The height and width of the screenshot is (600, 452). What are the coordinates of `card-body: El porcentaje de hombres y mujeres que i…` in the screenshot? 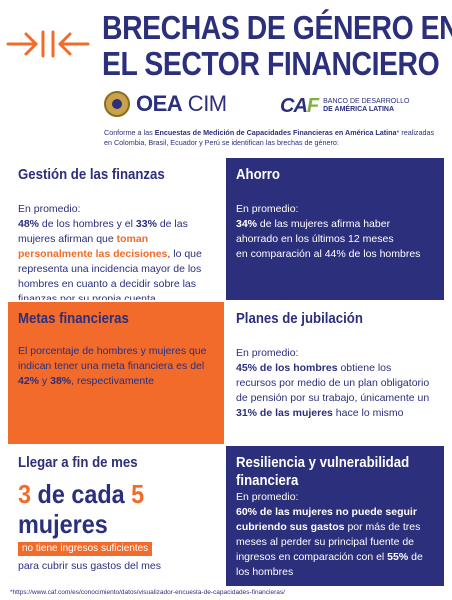 It's located at (116, 366).